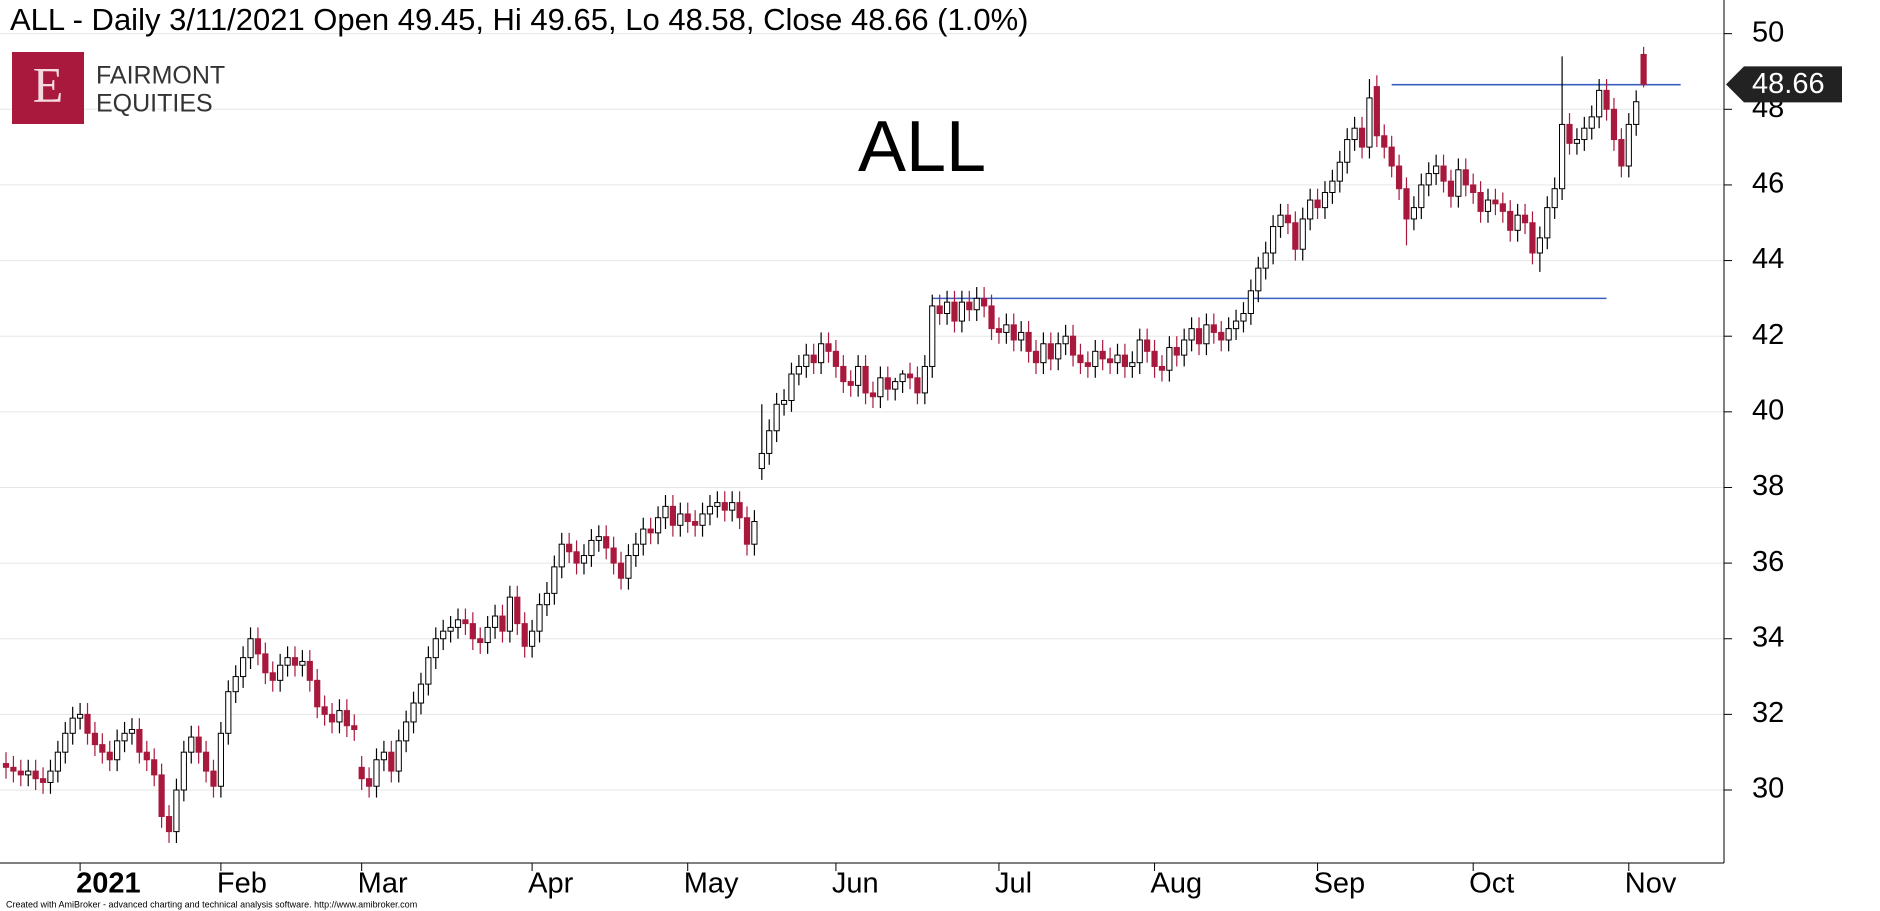  What do you see at coordinates (1768, 789) in the screenshot?
I see `y-tick-label: 30` at bounding box center [1768, 789].